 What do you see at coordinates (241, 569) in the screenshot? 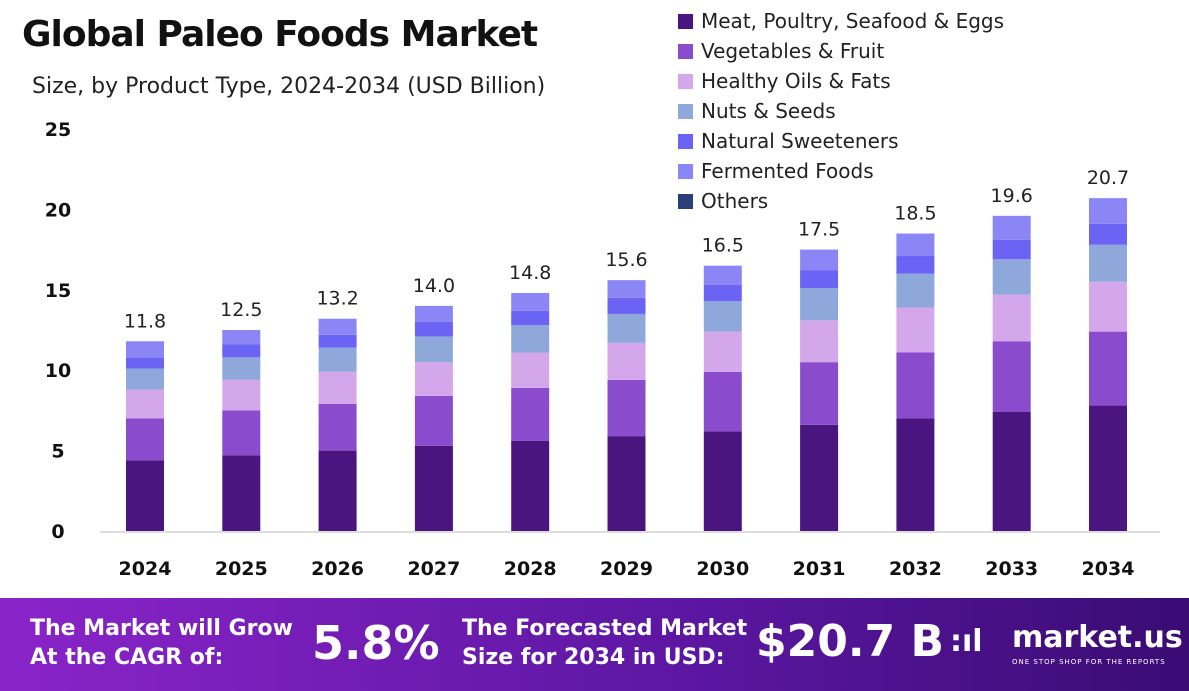
I see `x-tick-label: 2025` at bounding box center [241, 569].